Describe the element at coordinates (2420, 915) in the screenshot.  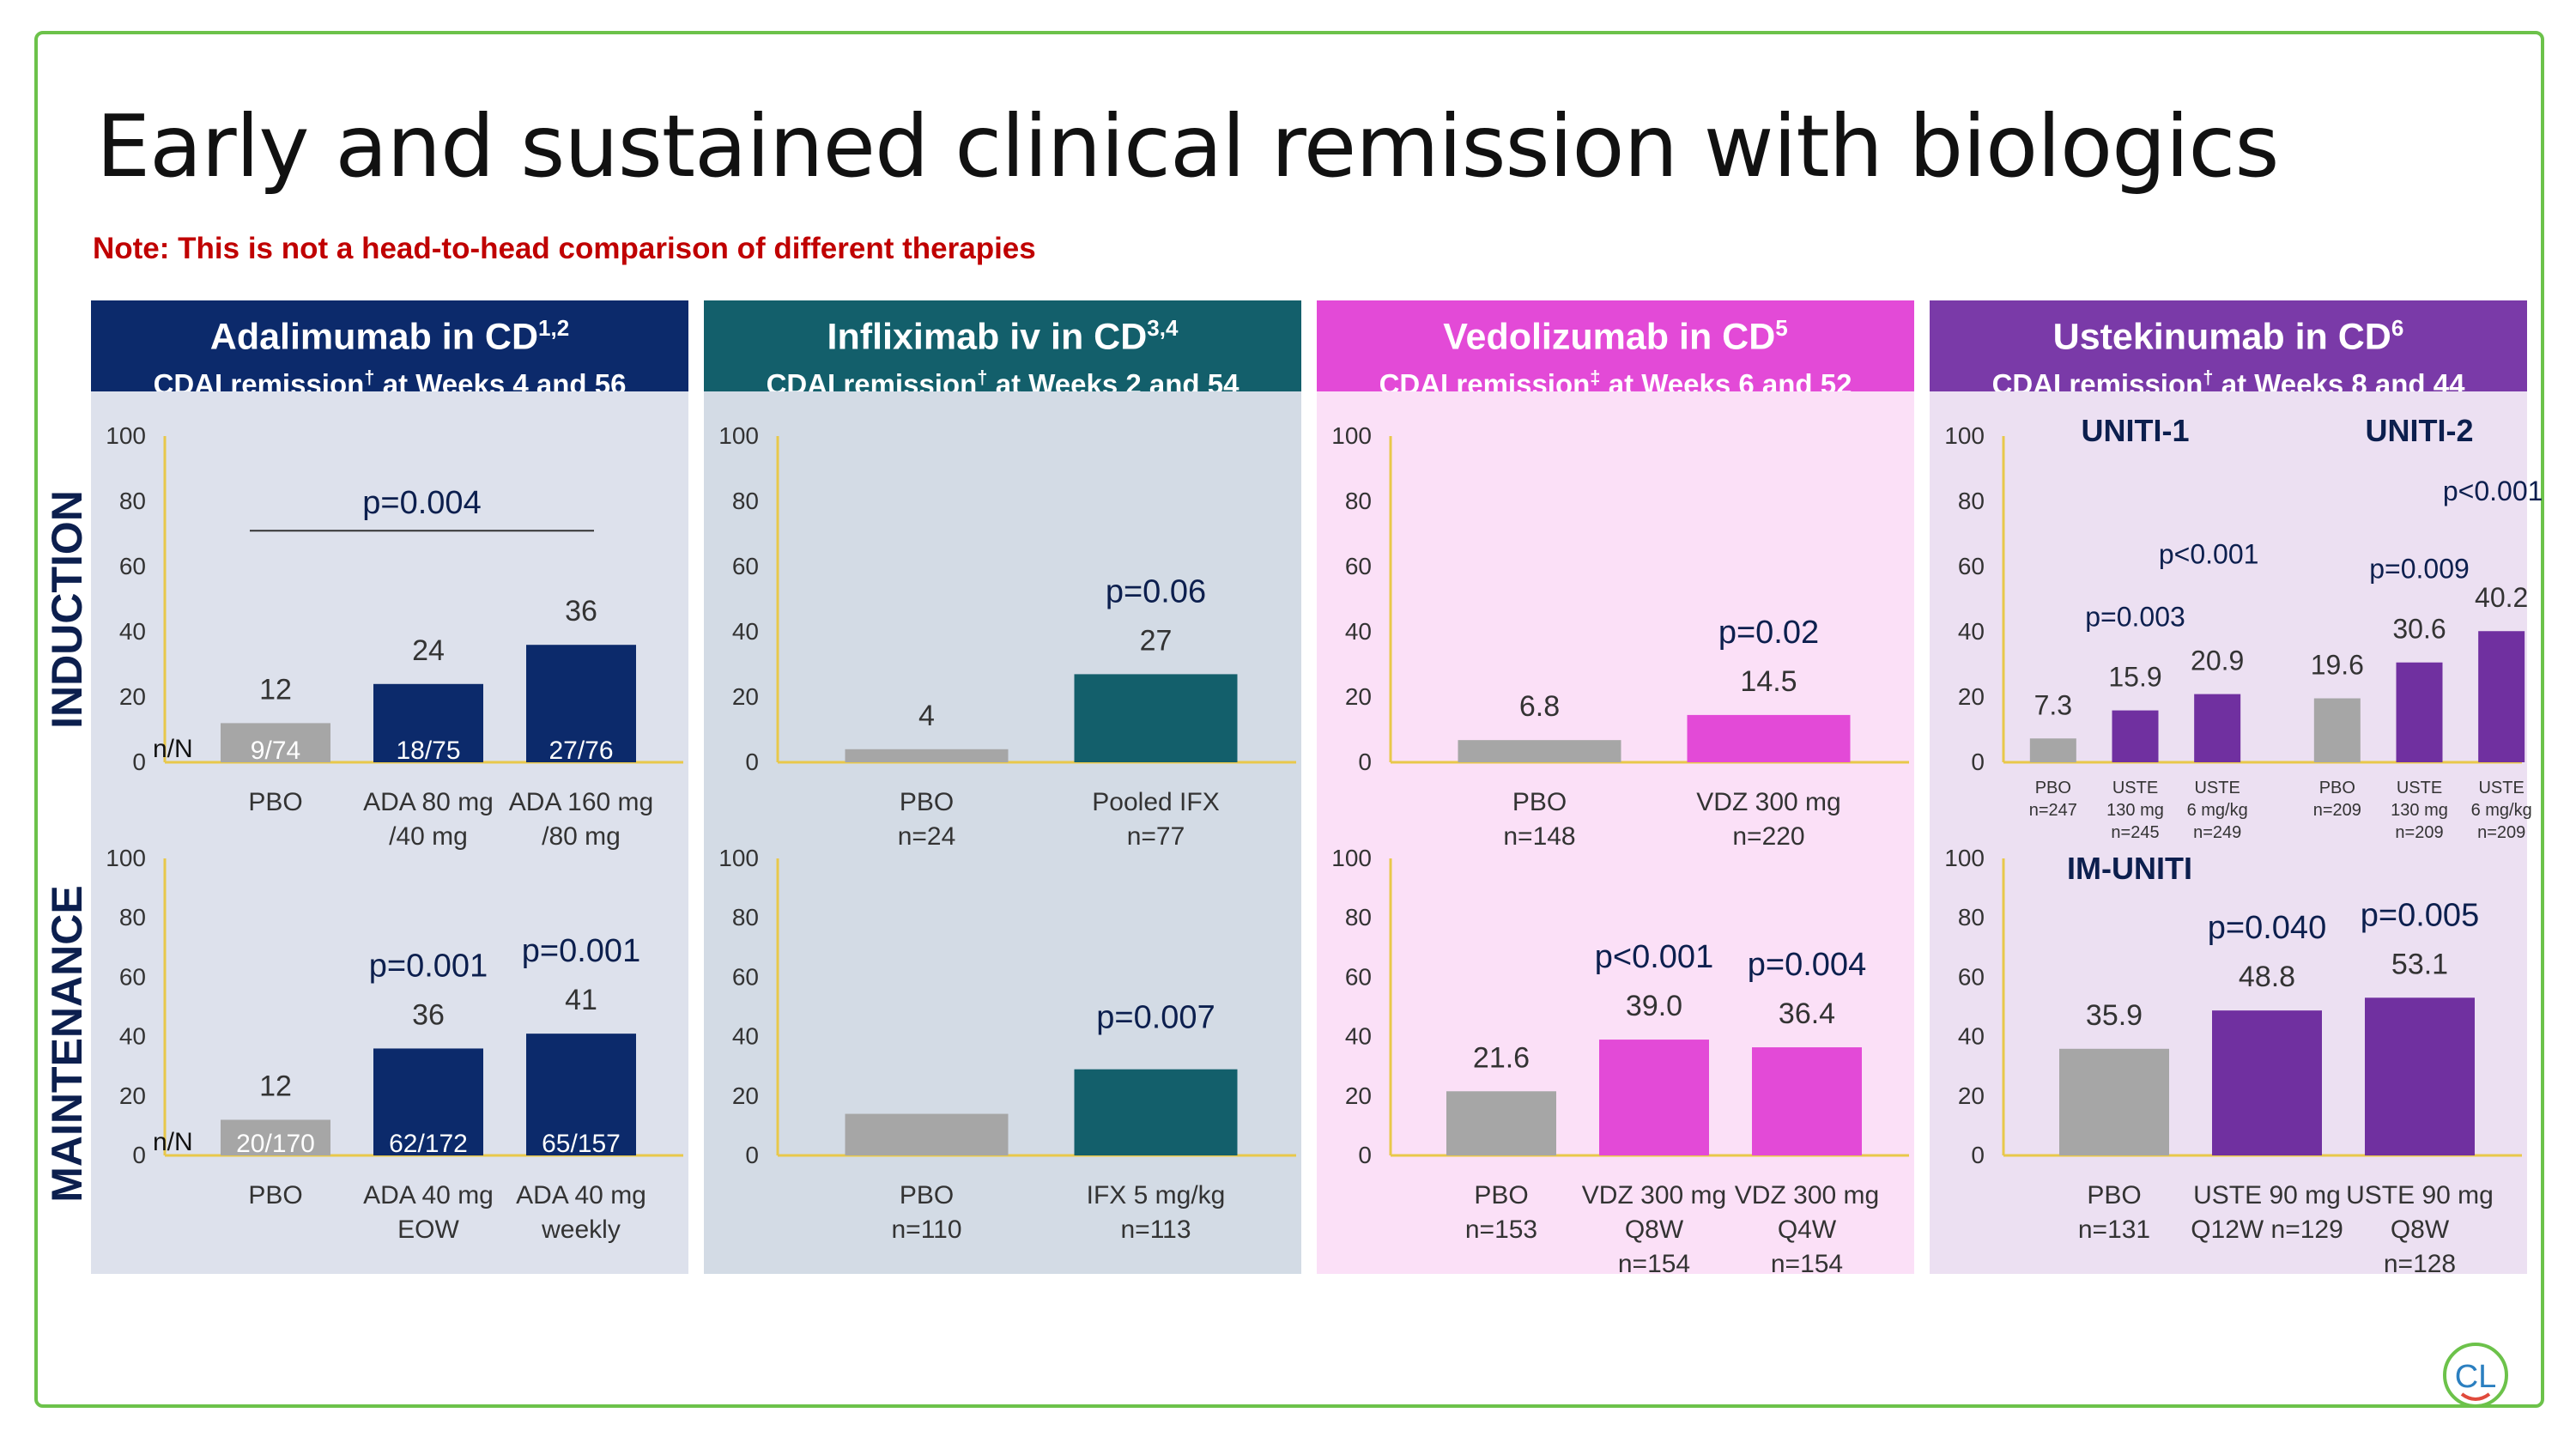
I see `p-value-label: p=0.005` at that location.